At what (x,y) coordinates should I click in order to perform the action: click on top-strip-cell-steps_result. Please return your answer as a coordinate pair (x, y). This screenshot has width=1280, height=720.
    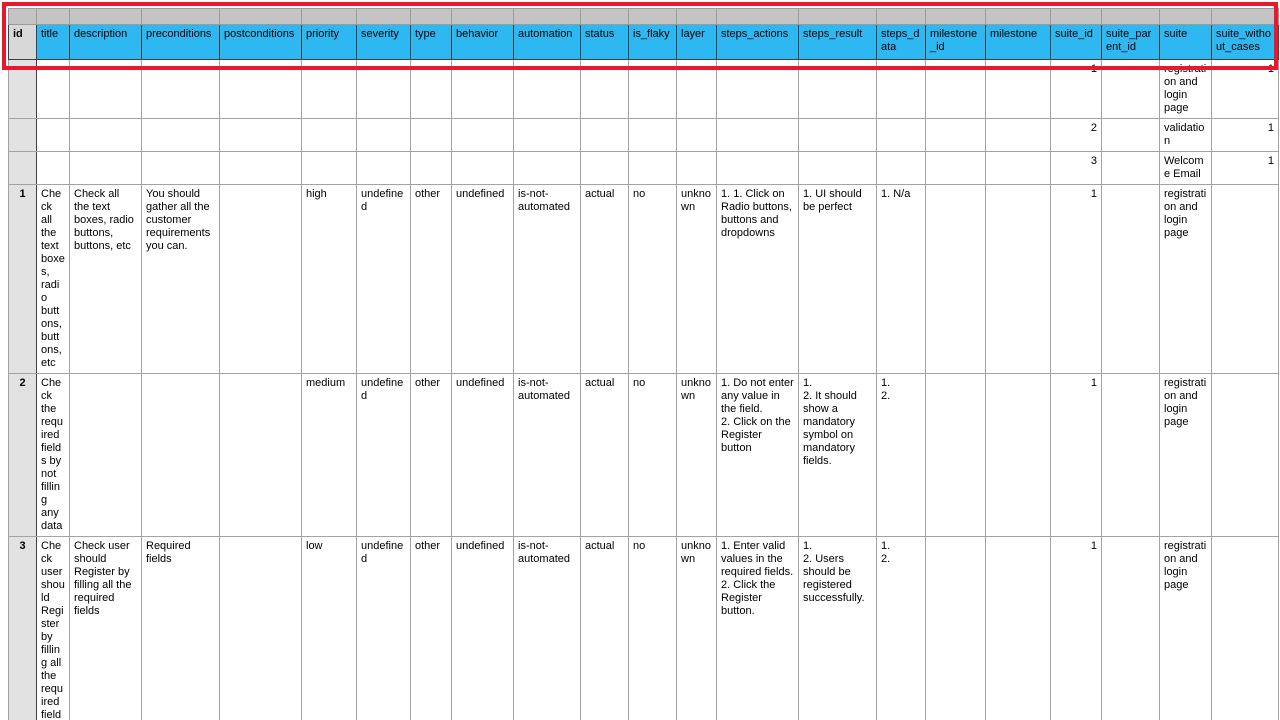
    Looking at the image, I should click on (837, 16).